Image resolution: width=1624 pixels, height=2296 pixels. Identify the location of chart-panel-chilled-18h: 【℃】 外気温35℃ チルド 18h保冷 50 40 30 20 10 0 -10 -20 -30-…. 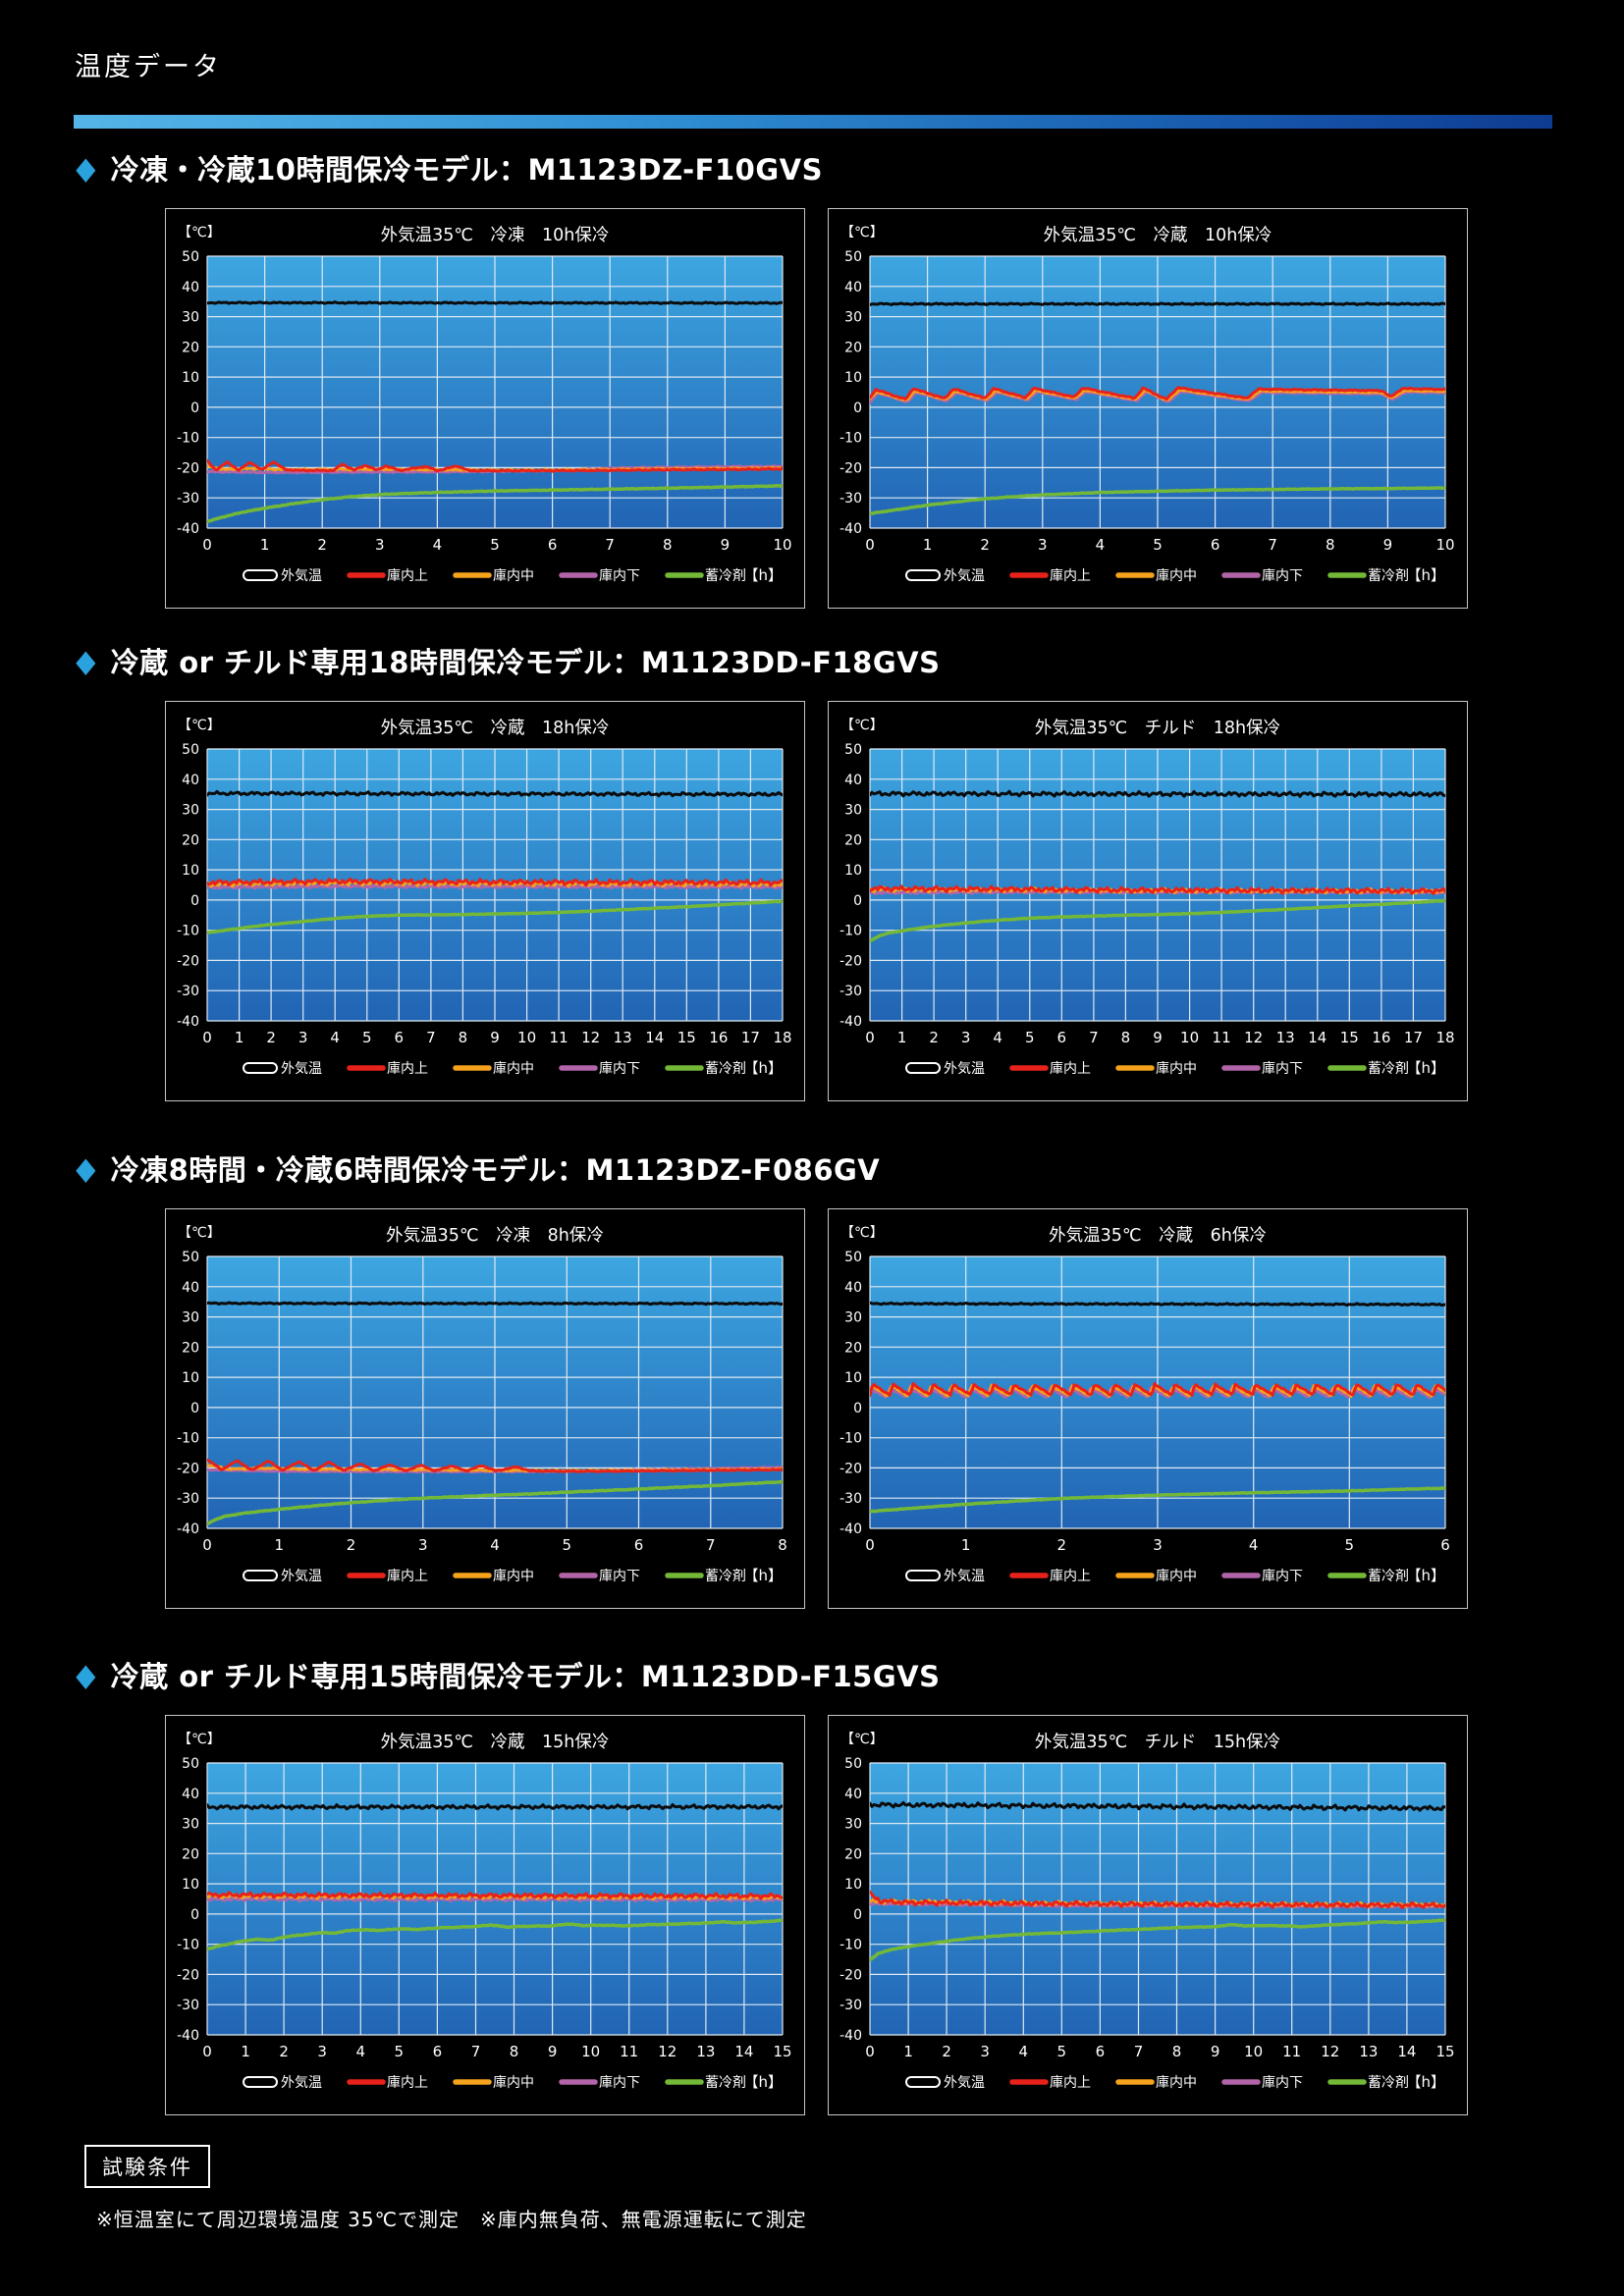
(1148, 901).